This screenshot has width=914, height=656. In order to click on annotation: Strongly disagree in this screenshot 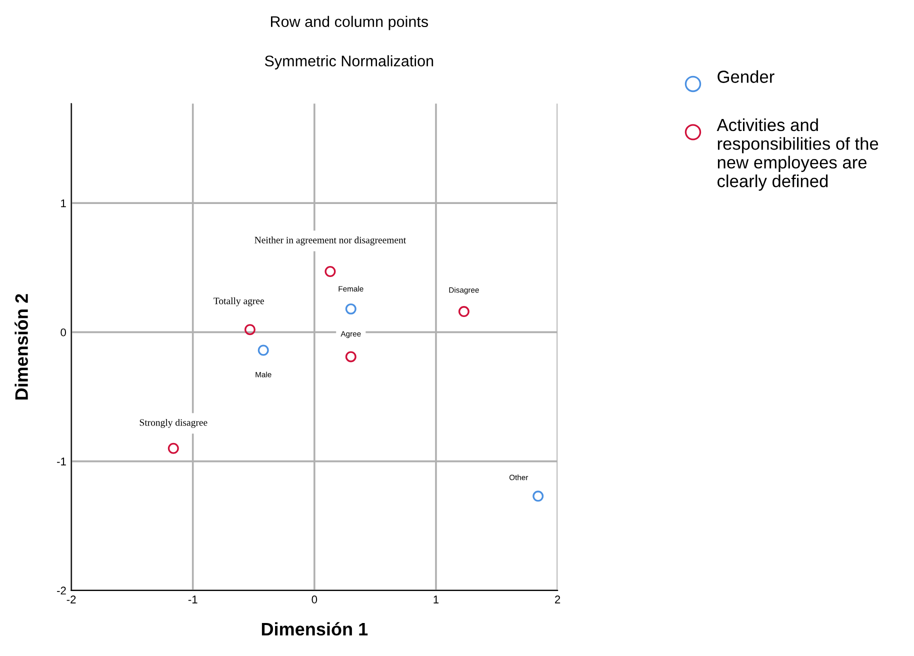, I will do `click(174, 423)`.